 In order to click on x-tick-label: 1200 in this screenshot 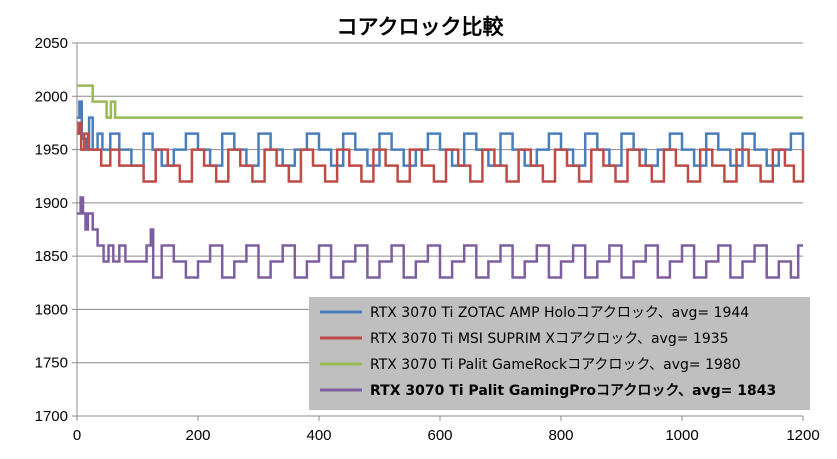, I will do `click(802, 435)`.